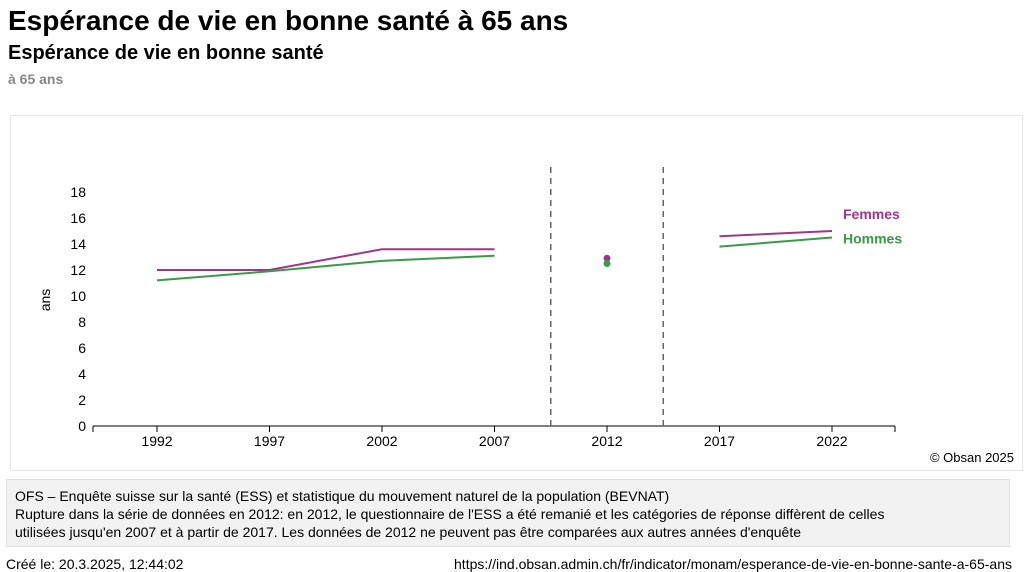  Describe the element at coordinates (607, 258) in the screenshot. I see `data-point-femmes` at that location.